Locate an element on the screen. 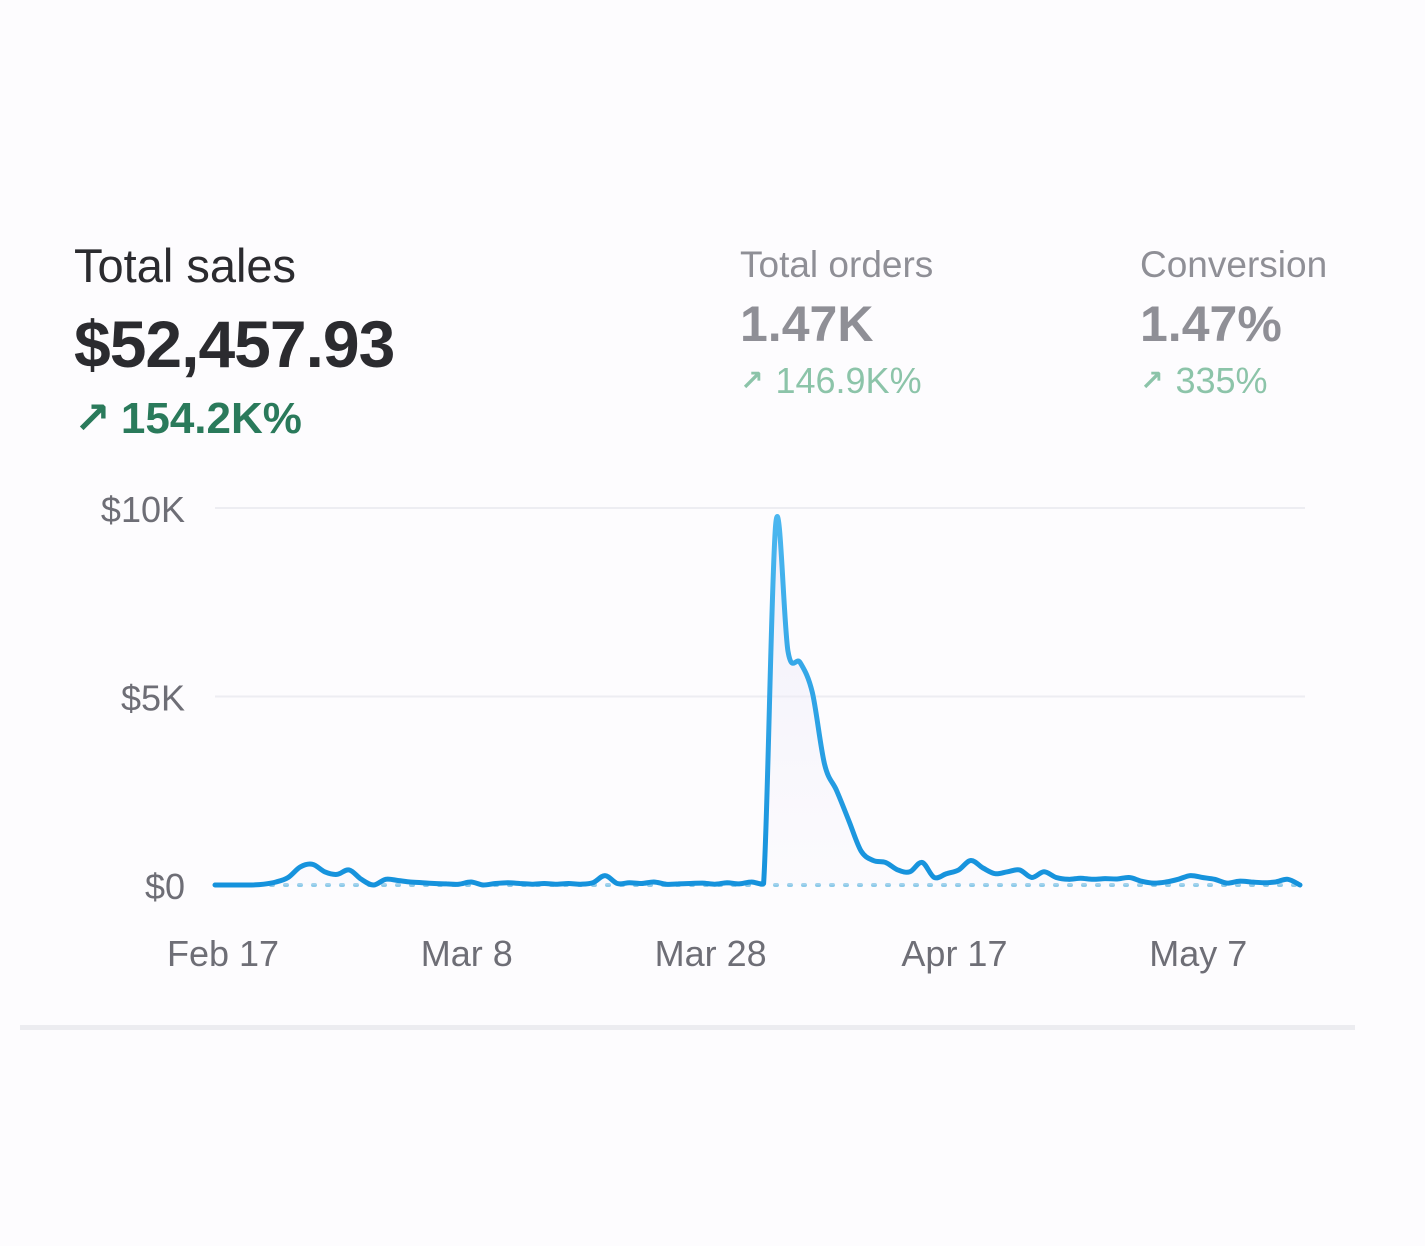 The image size is (1425, 1246). conversion-delta: ↗ 335% is located at coordinates (1233, 381).